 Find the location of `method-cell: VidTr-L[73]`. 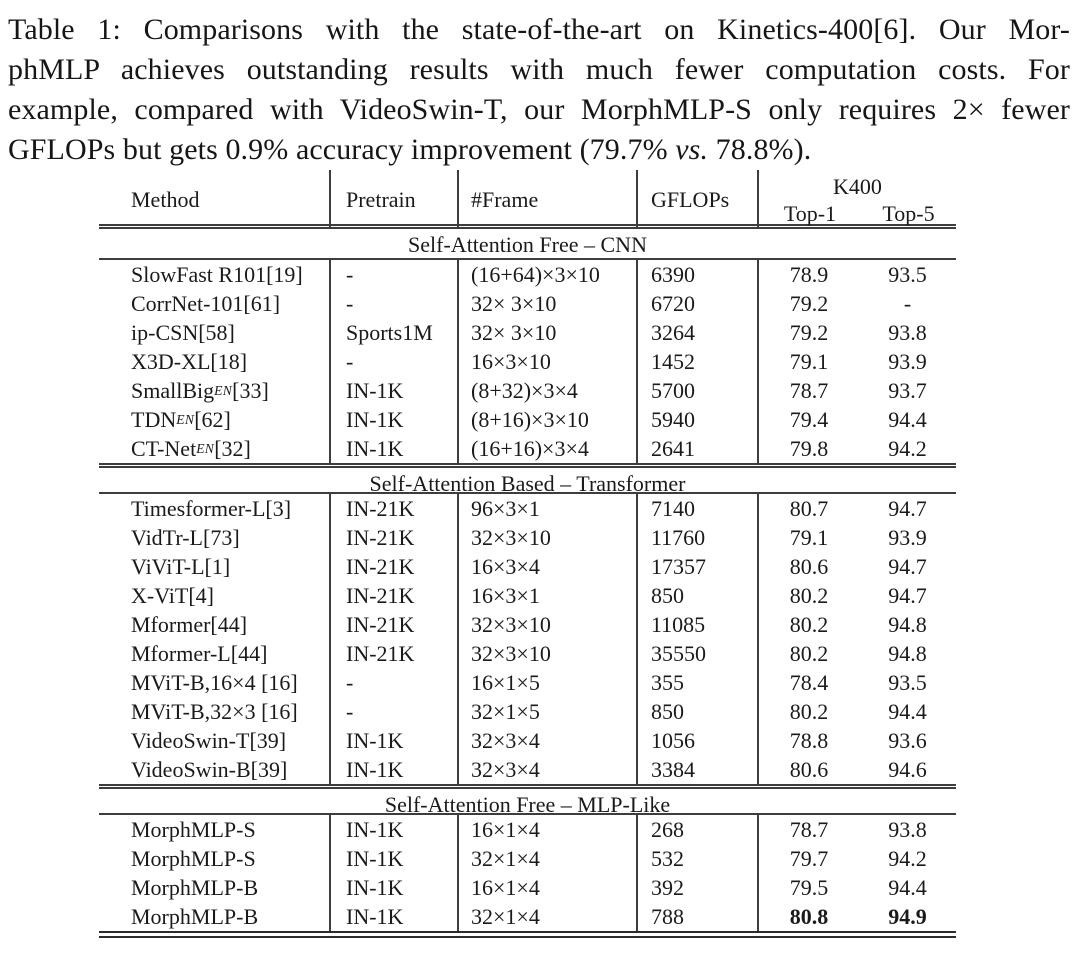

method-cell: VidTr-L[73] is located at coordinates (214, 537).